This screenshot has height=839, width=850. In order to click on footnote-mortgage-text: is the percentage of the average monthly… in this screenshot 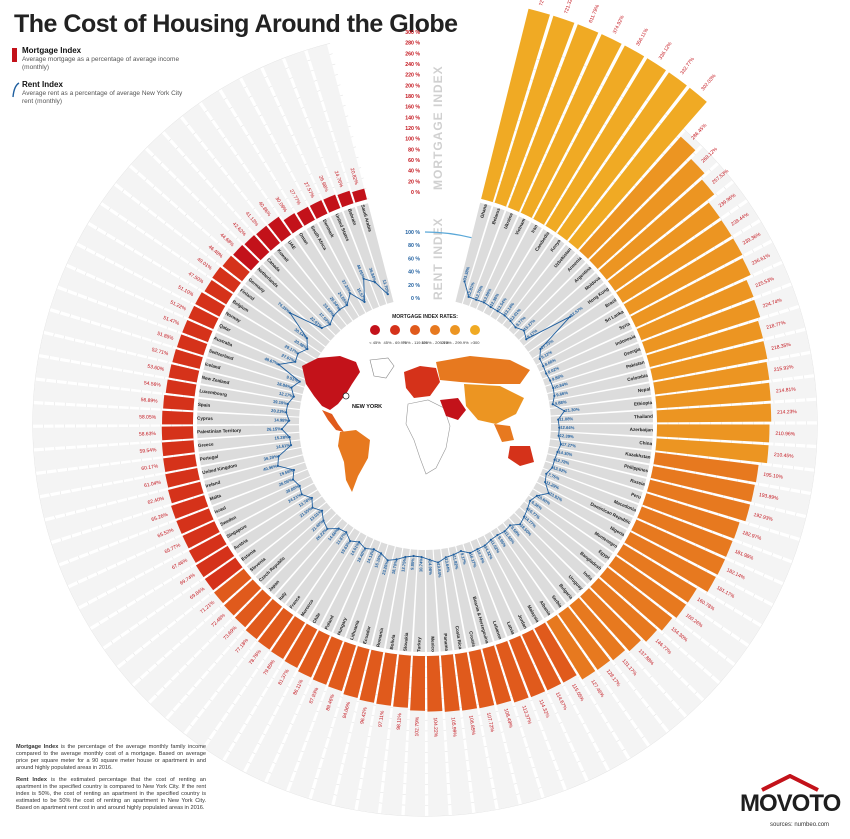, I will do `click(111, 757)`.